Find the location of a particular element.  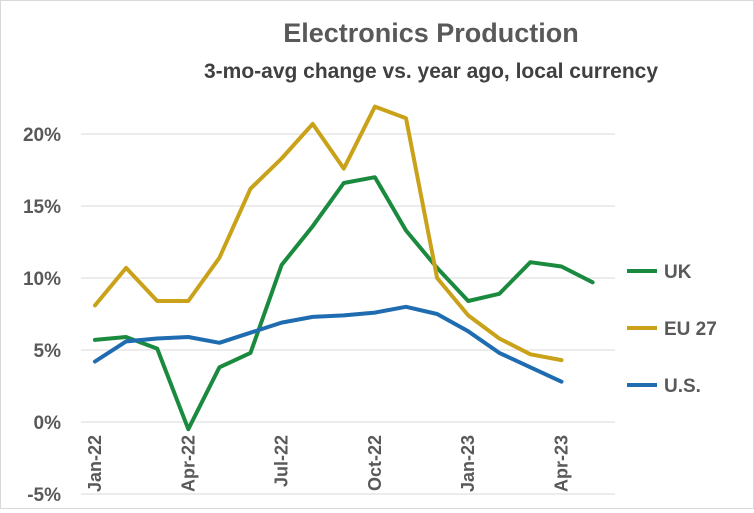

y-tick-label: 10% is located at coordinates (42, 279).